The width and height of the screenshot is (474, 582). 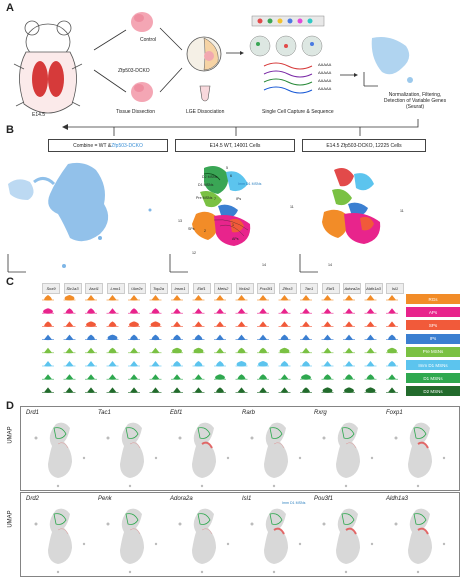 What do you see at coordinates (395, 288) in the screenshot?
I see `gene-header: Isl1` at bounding box center [395, 288].